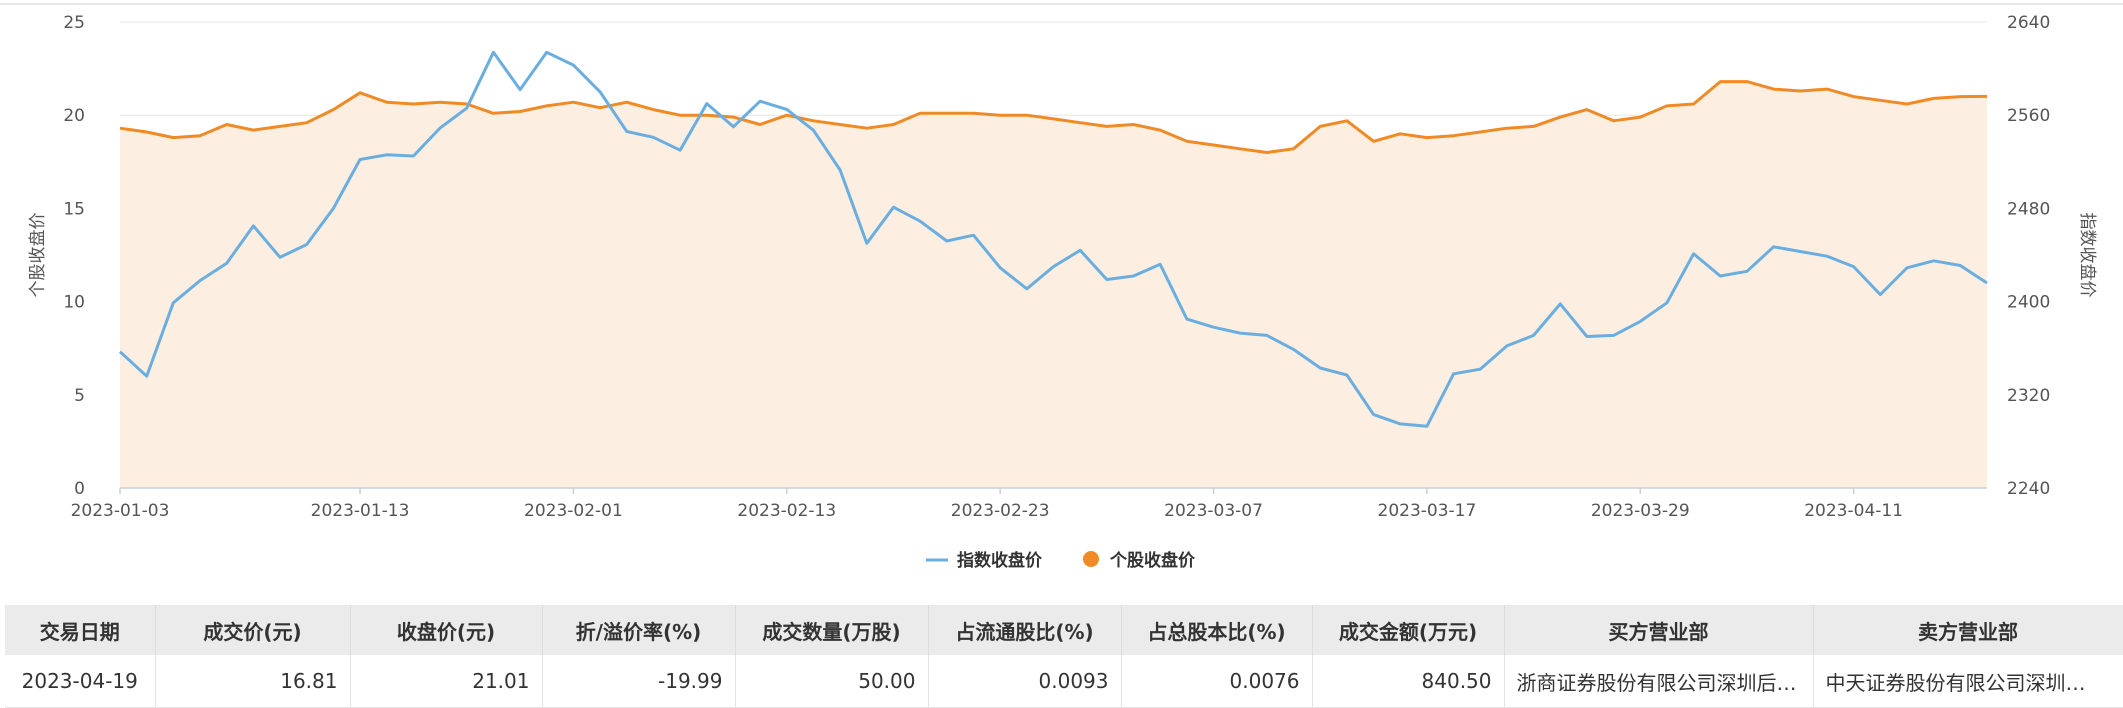  Describe the element at coordinates (74, 23) in the screenshot. I see `y-left-tick-label: 25` at that location.